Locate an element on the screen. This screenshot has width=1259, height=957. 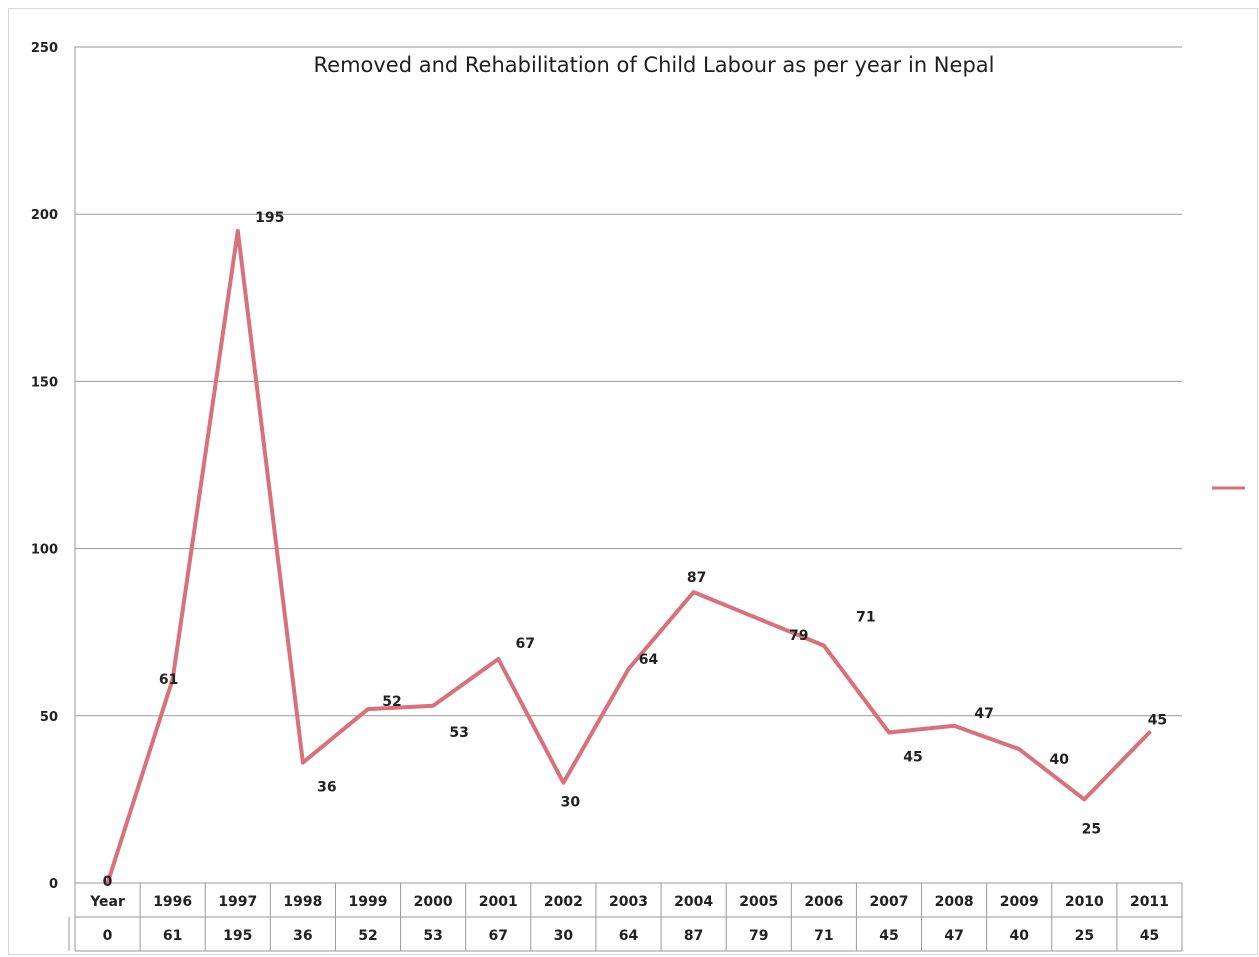
table-value-cell: 61 is located at coordinates (172, 936).